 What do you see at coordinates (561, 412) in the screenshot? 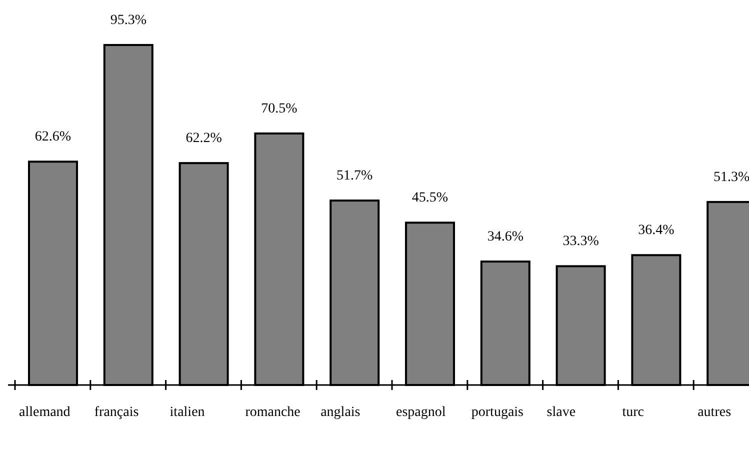
I see `x-tick-label: slave` at bounding box center [561, 412].